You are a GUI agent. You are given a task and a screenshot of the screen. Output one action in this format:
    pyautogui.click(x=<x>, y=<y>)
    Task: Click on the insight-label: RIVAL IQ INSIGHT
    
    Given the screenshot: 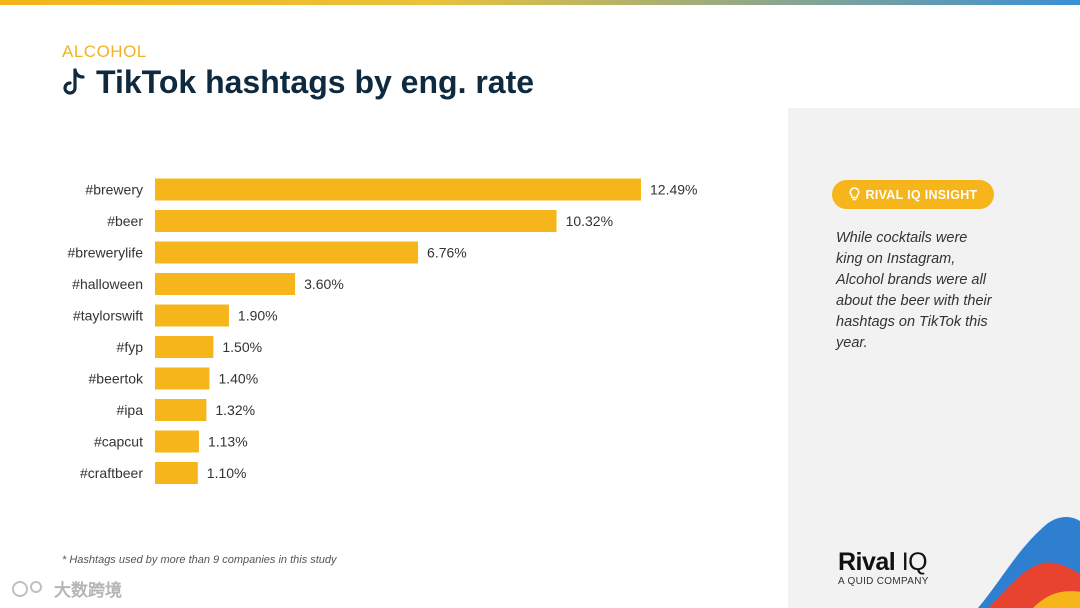 What is the action you would take?
    pyautogui.click(x=921, y=194)
    